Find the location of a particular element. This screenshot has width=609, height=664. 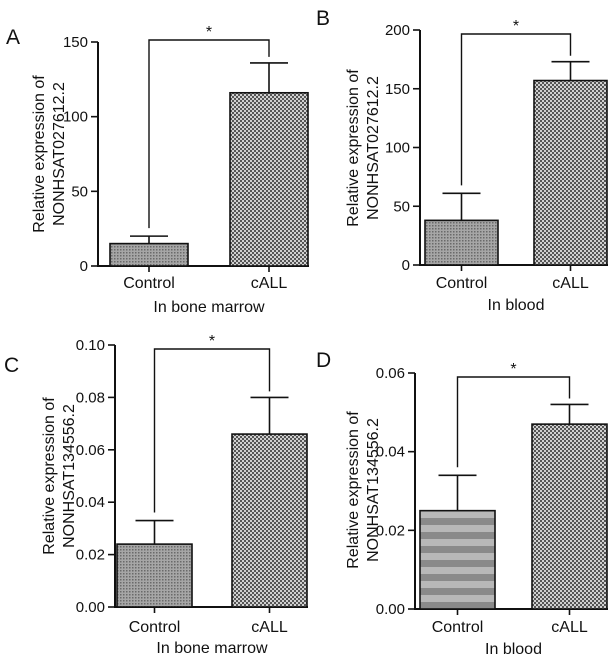

panel-letter: A is located at coordinates (13, 37).